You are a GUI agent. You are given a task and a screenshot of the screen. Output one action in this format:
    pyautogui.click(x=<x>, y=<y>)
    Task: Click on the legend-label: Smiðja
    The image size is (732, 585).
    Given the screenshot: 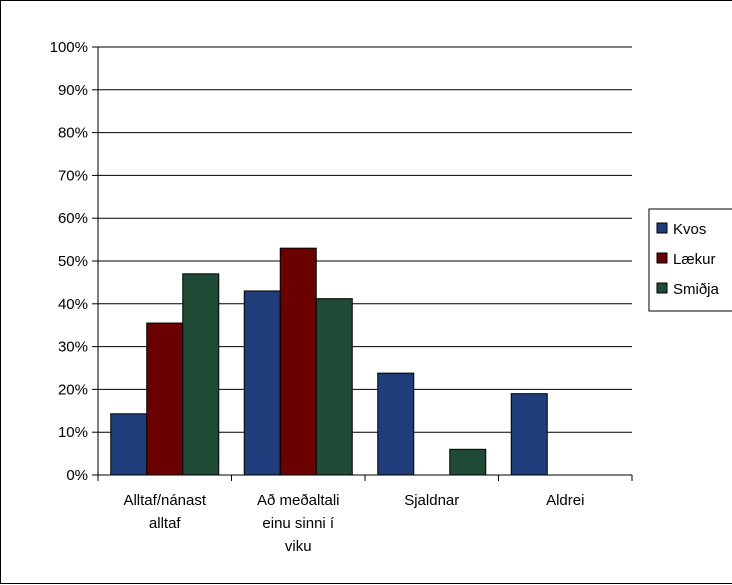 What is the action you would take?
    pyautogui.click(x=696, y=289)
    